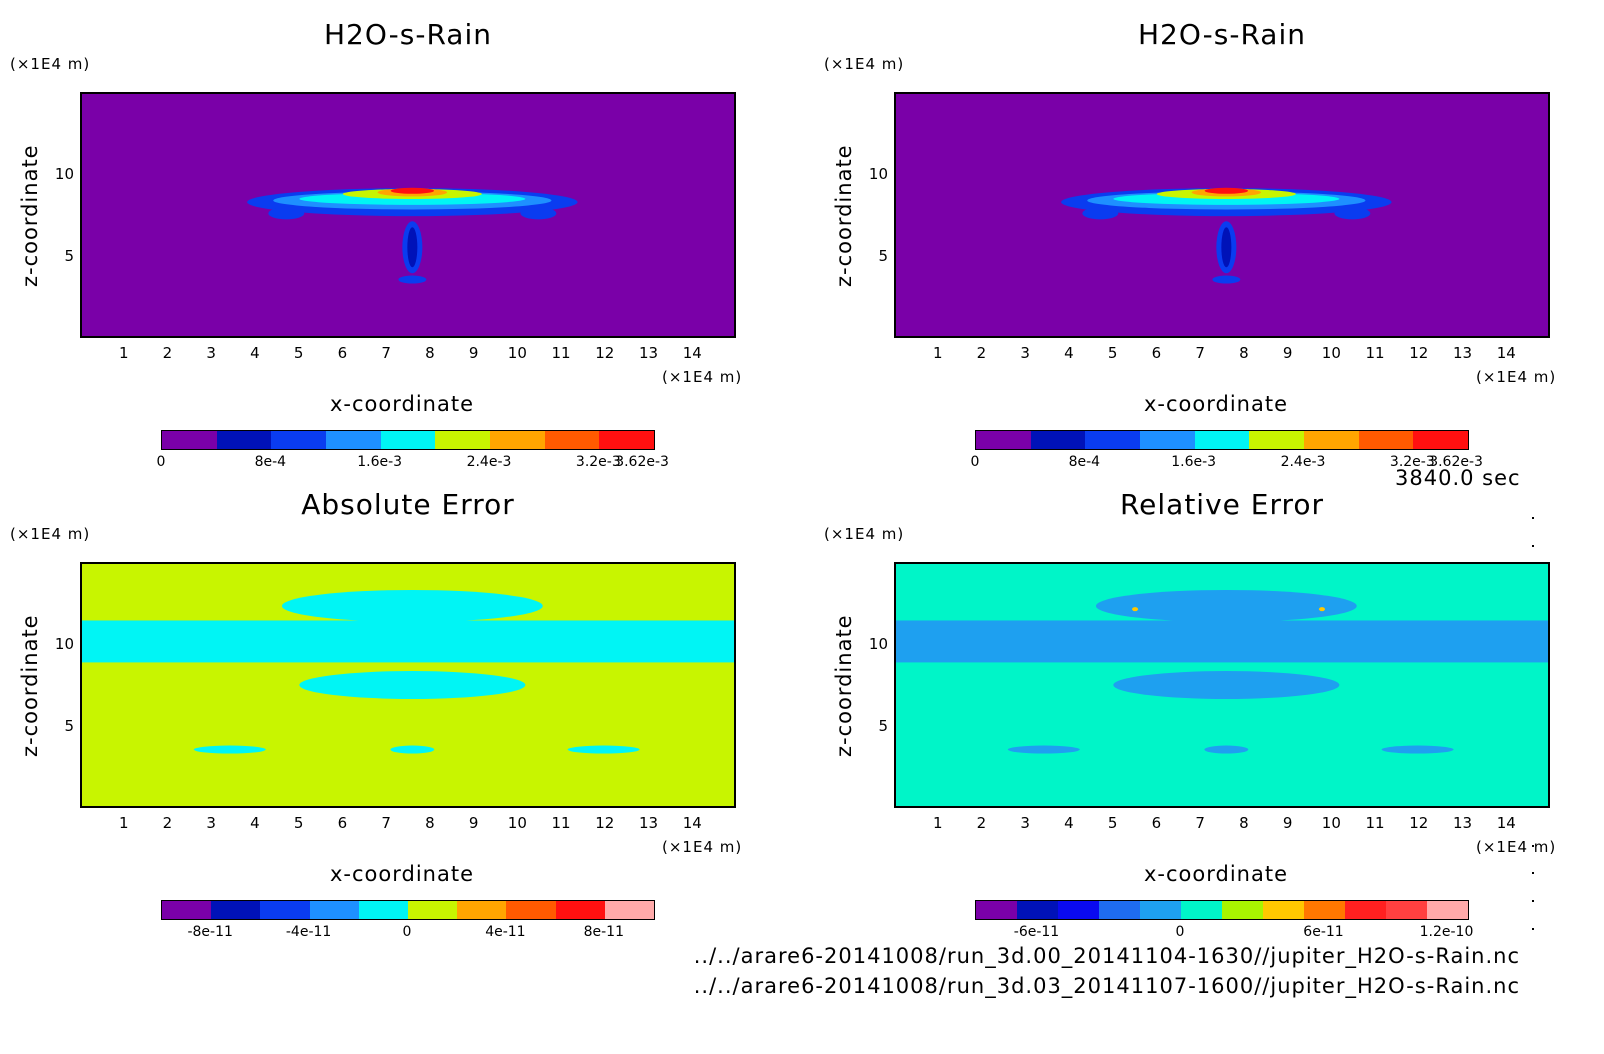  What do you see at coordinates (380, 462) in the screenshot?
I see `colorbar-tick-label: 1.6e-3` at bounding box center [380, 462].